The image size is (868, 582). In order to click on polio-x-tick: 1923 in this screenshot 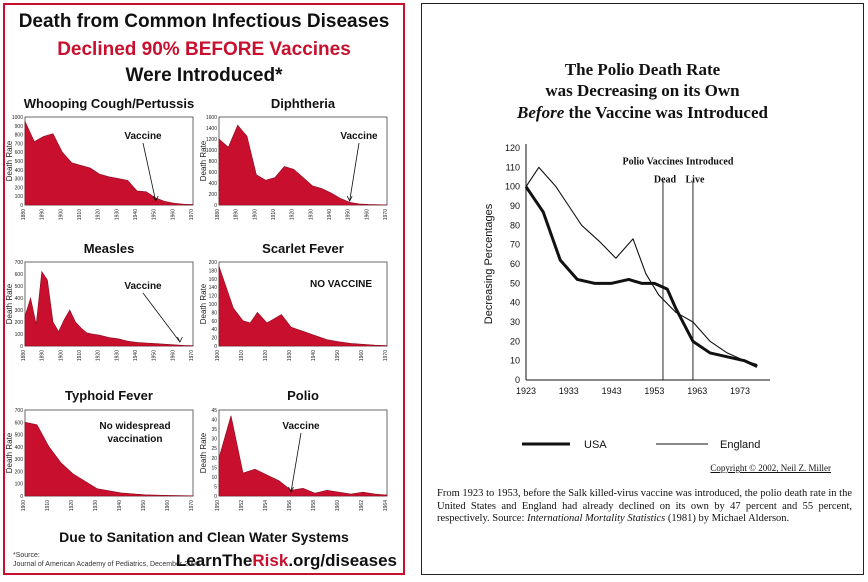, I will do `click(526, 391)`.